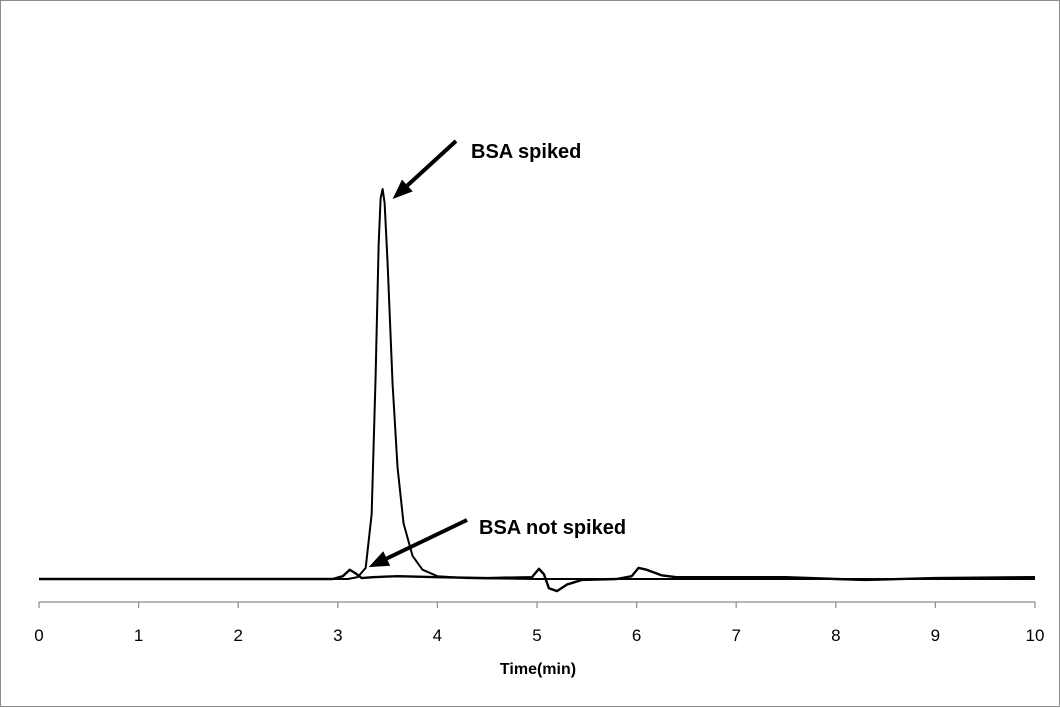  I want to click on x-tick-label: 1, so click(138, 635).